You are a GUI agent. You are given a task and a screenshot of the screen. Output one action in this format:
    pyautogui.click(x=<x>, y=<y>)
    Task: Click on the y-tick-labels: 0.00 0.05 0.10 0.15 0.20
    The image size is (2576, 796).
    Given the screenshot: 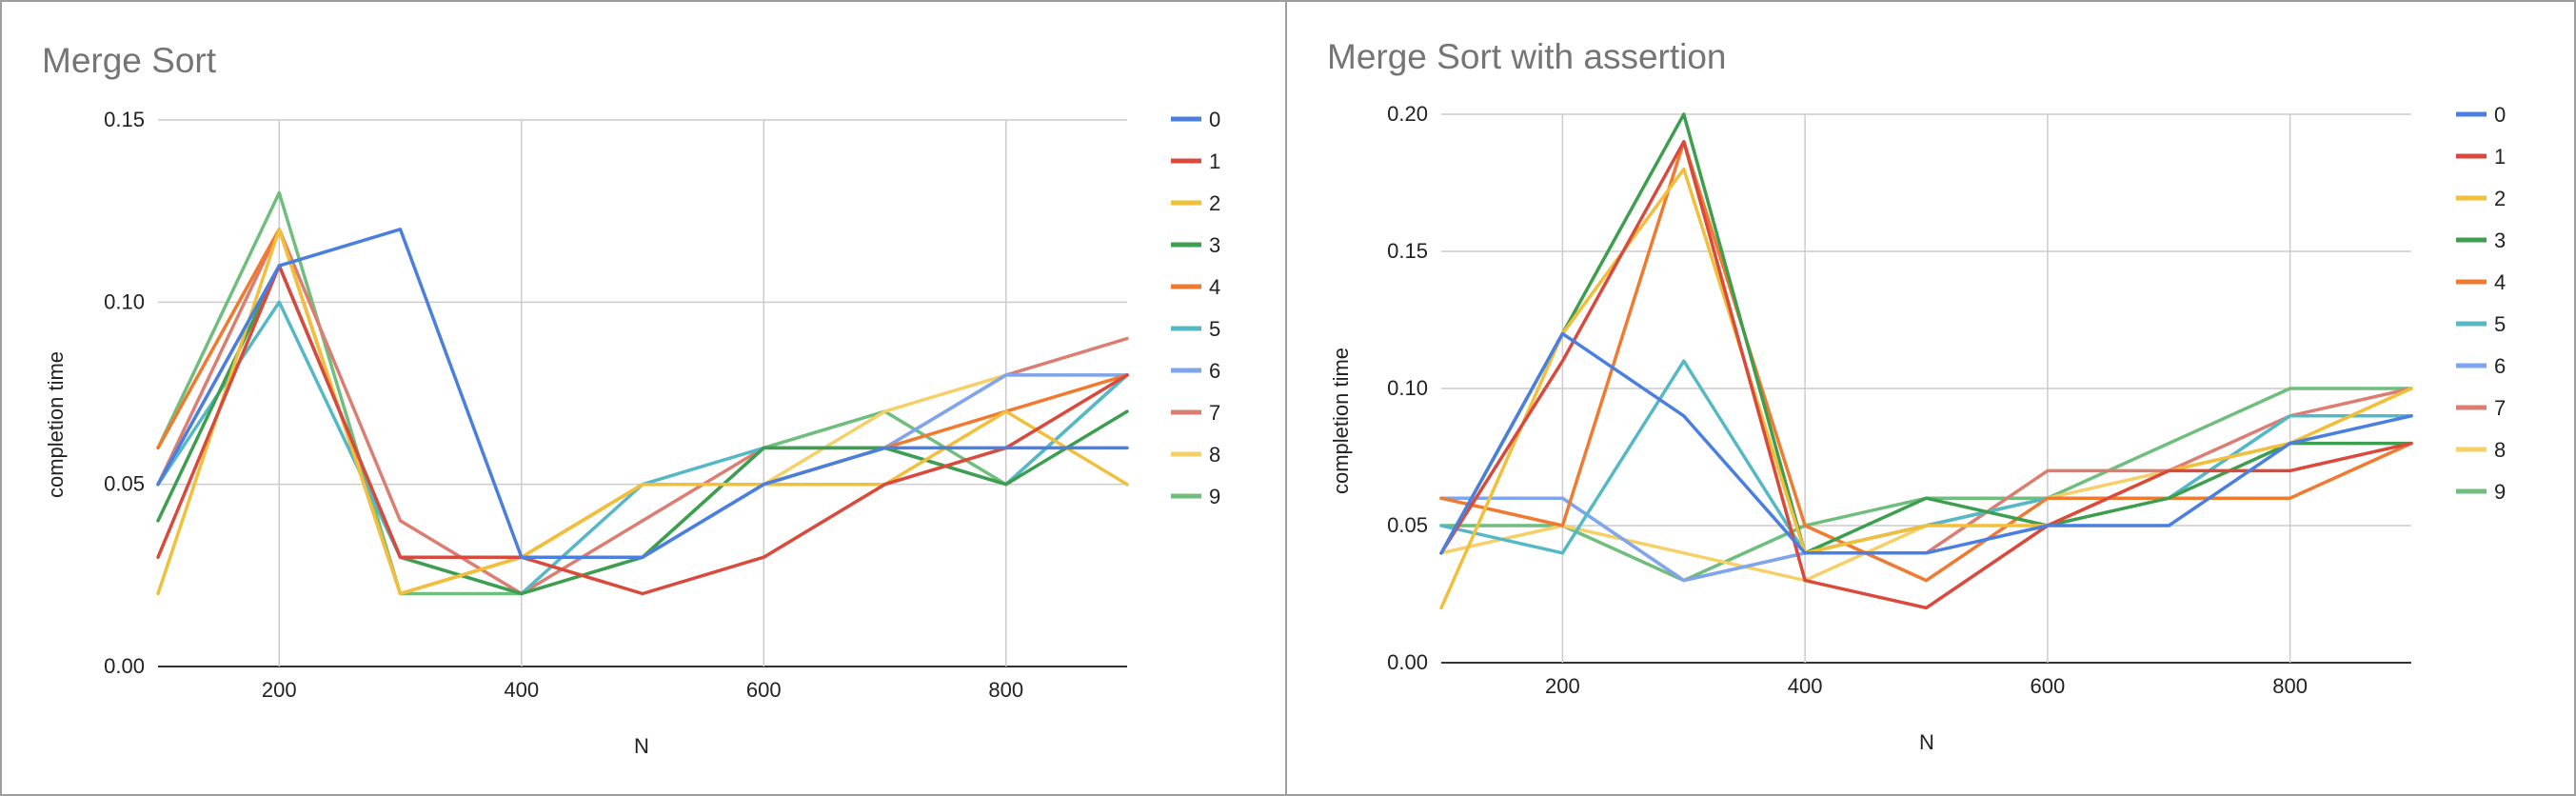 What is the action you would take?
    pyautogui.click(x=1407, y=388)
    